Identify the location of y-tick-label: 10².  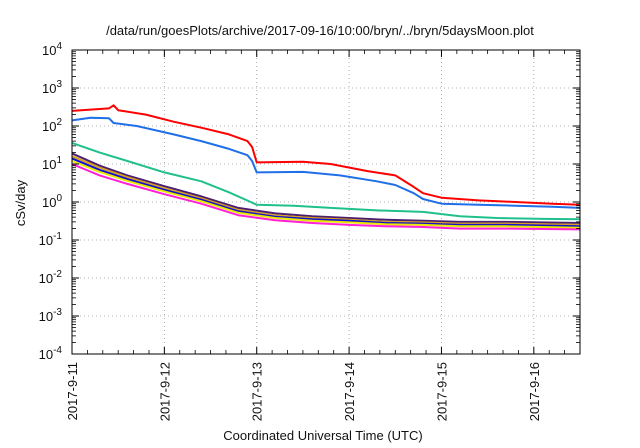
(52, 125).